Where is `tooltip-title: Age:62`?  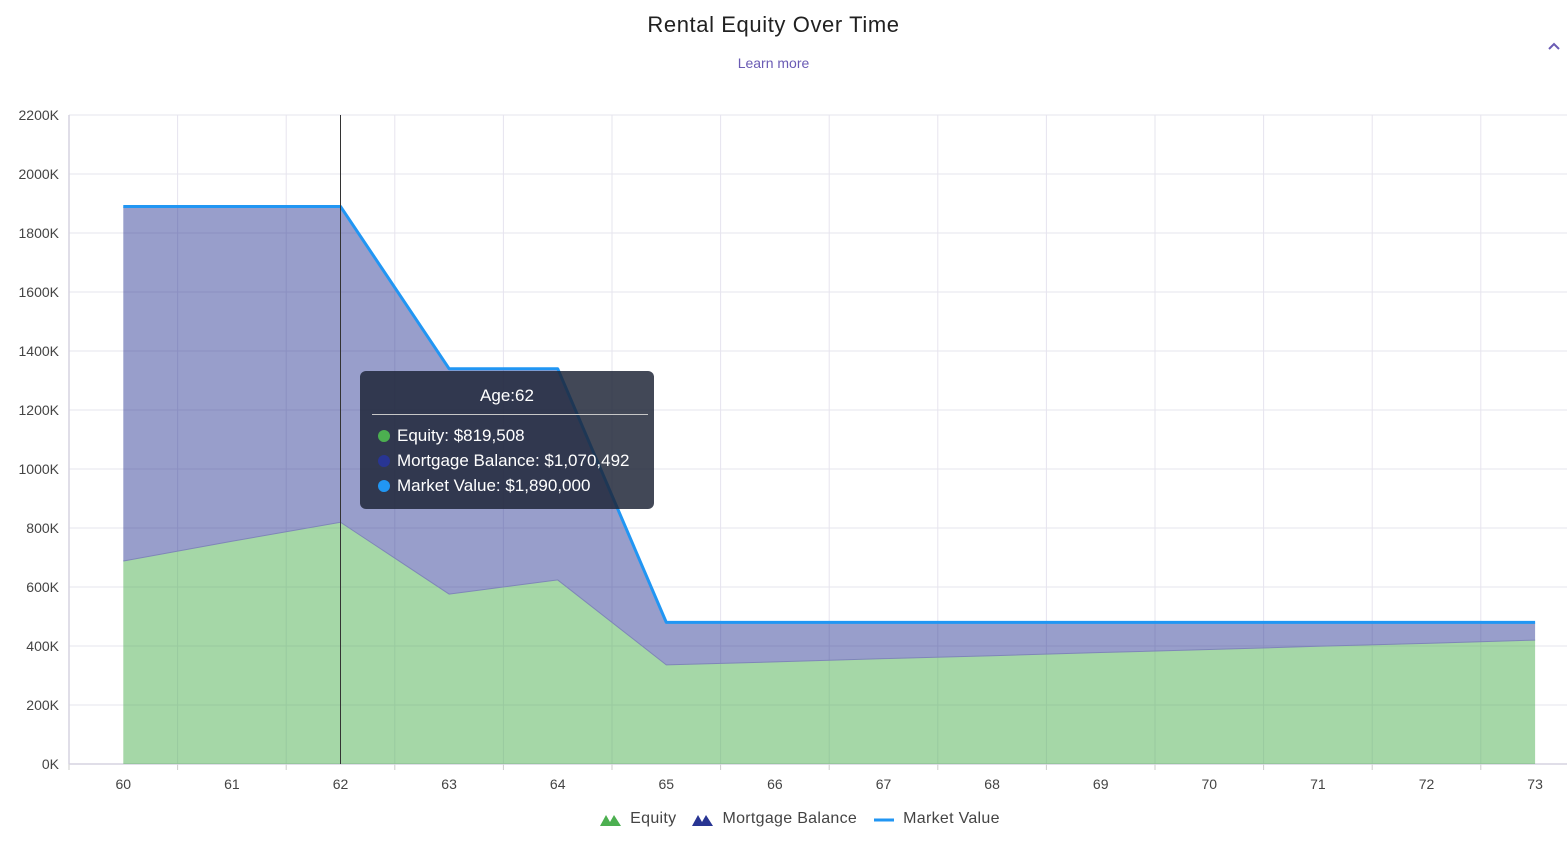
tooltip-title: Age:62 is located at coordinates (507, 395).